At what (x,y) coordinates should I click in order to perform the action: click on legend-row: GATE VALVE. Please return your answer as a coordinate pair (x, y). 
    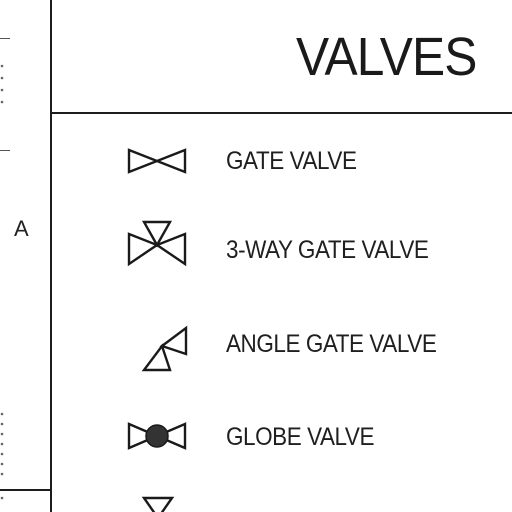
    Looking at the image, I should click on (256, 161).